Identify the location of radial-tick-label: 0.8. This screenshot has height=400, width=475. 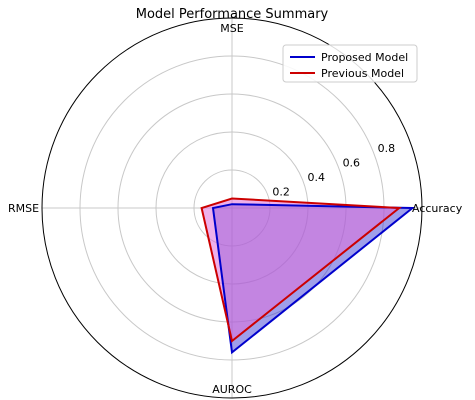
(387, 148).